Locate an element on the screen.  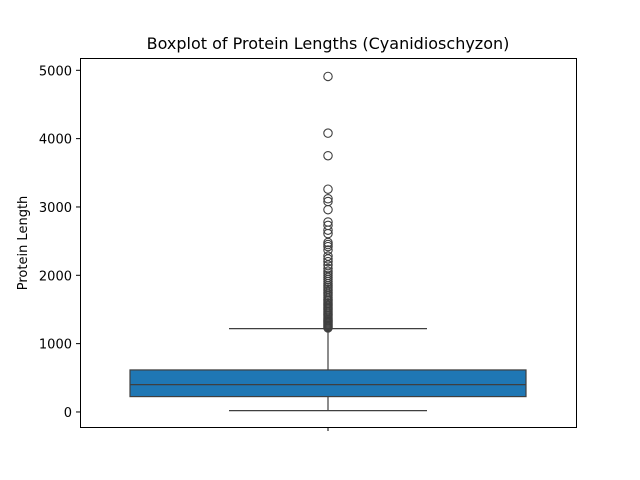
iqr-box is located at coordinates (328, 383).